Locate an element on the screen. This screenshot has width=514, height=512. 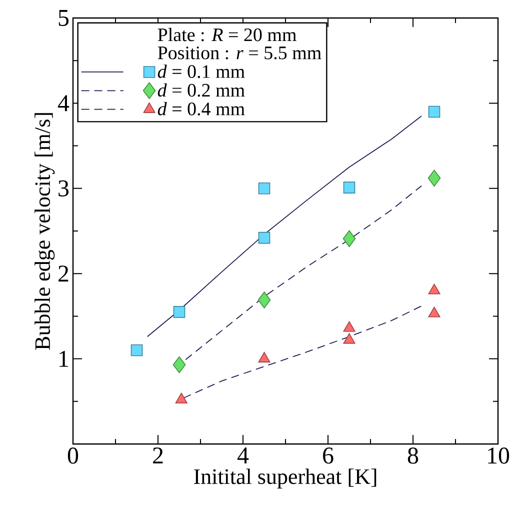
legend-label: d = 0.1 mm is located at coordinates (201, 71).